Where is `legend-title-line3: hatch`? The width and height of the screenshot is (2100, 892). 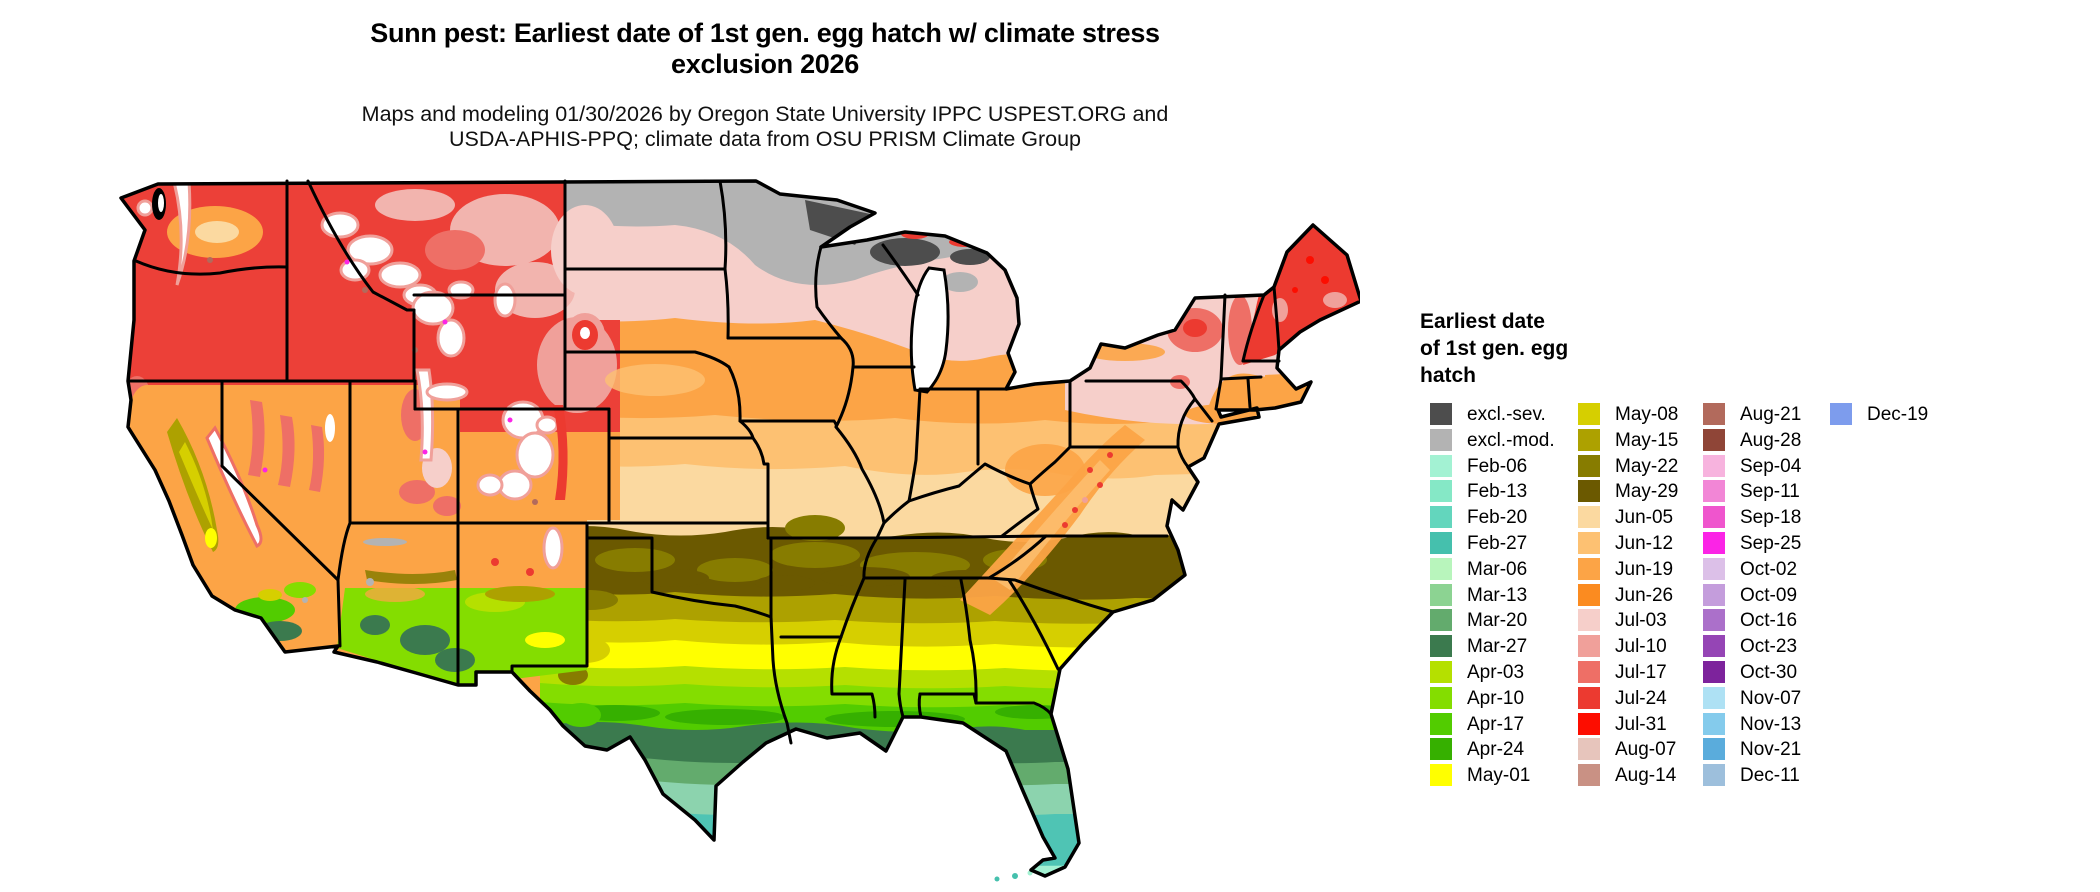
legend-title-line3: hatch is located at coordinates (1448, 375).